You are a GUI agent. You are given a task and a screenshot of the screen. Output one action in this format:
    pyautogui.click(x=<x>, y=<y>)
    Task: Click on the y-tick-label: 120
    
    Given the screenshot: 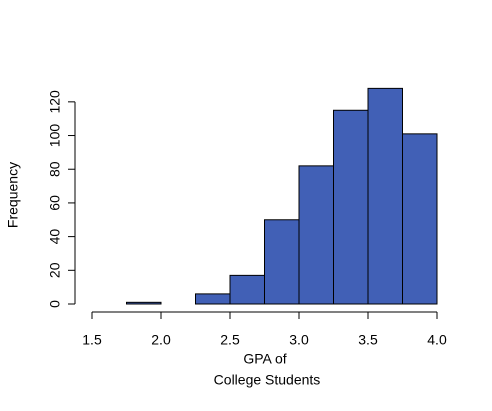 What is the action you would take?
    pyautogui.click(x=55, y=102)
    